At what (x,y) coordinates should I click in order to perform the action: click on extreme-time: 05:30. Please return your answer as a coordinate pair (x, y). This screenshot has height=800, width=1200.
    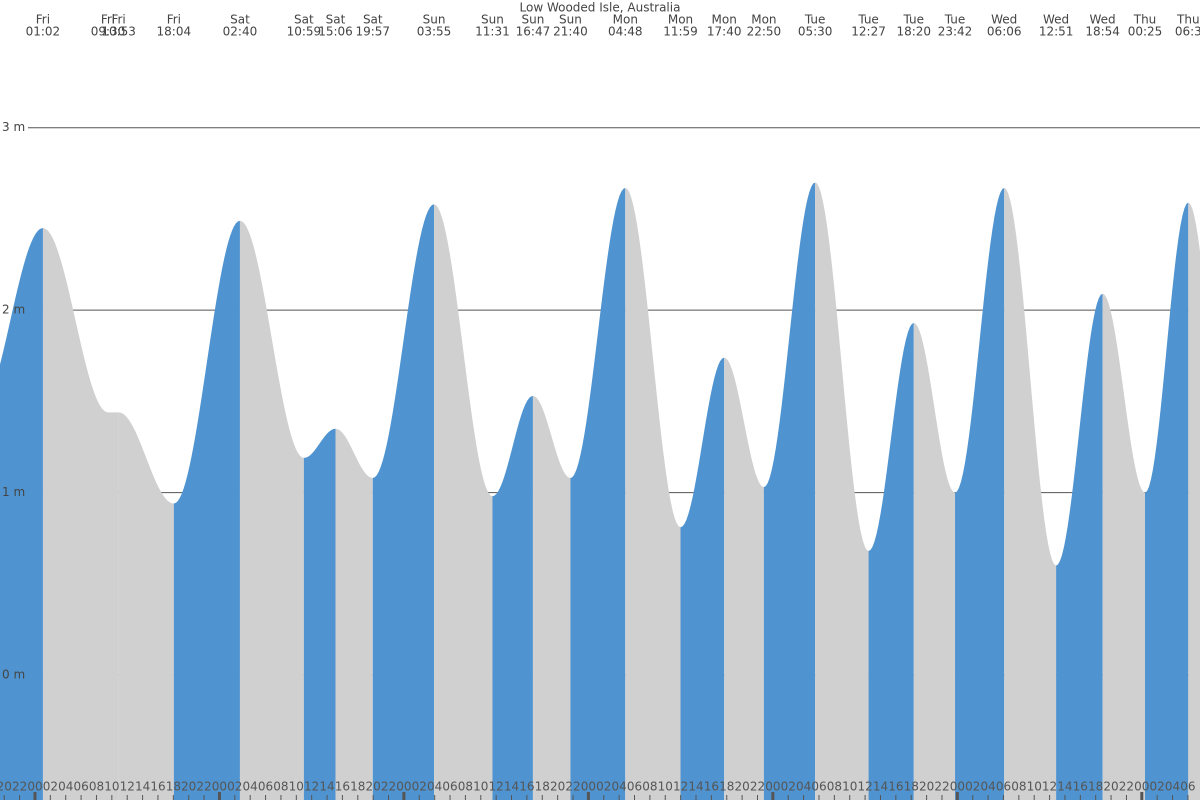
    Looking at the image, I should click on (815, 32).